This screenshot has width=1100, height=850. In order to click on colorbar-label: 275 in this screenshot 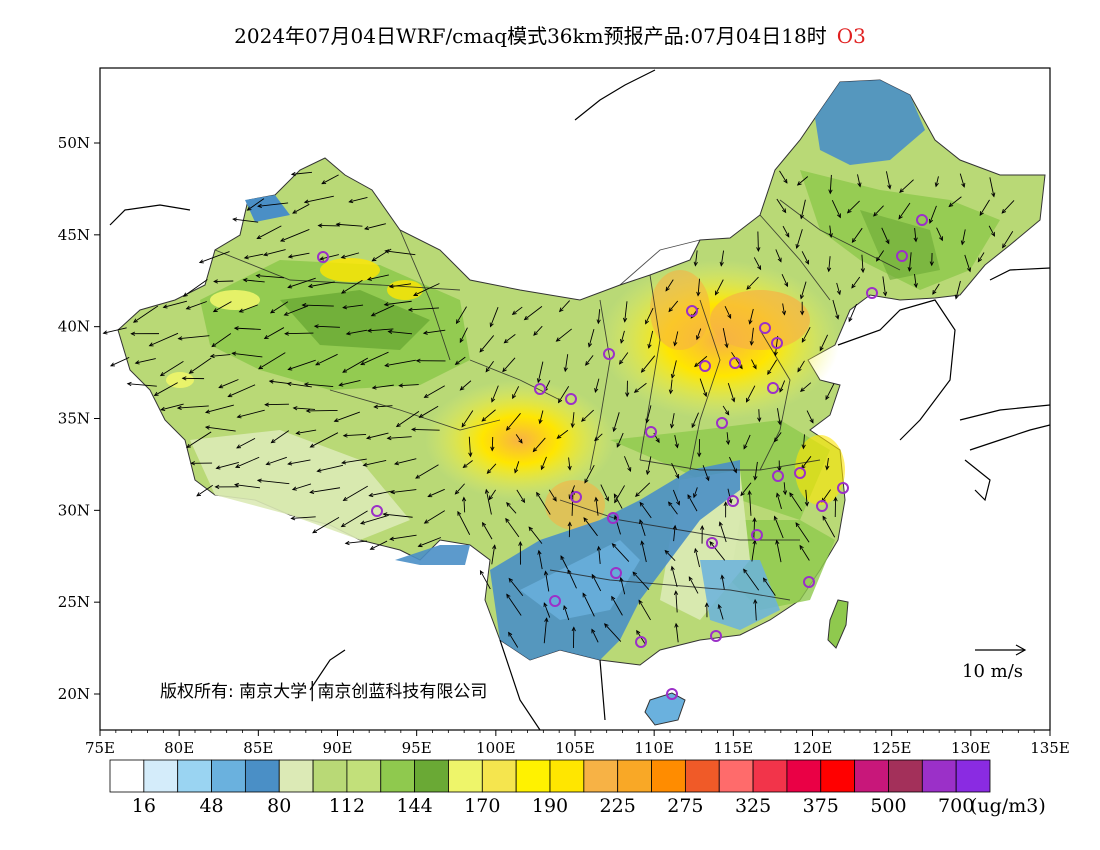, I will do `click(685, 806)`.